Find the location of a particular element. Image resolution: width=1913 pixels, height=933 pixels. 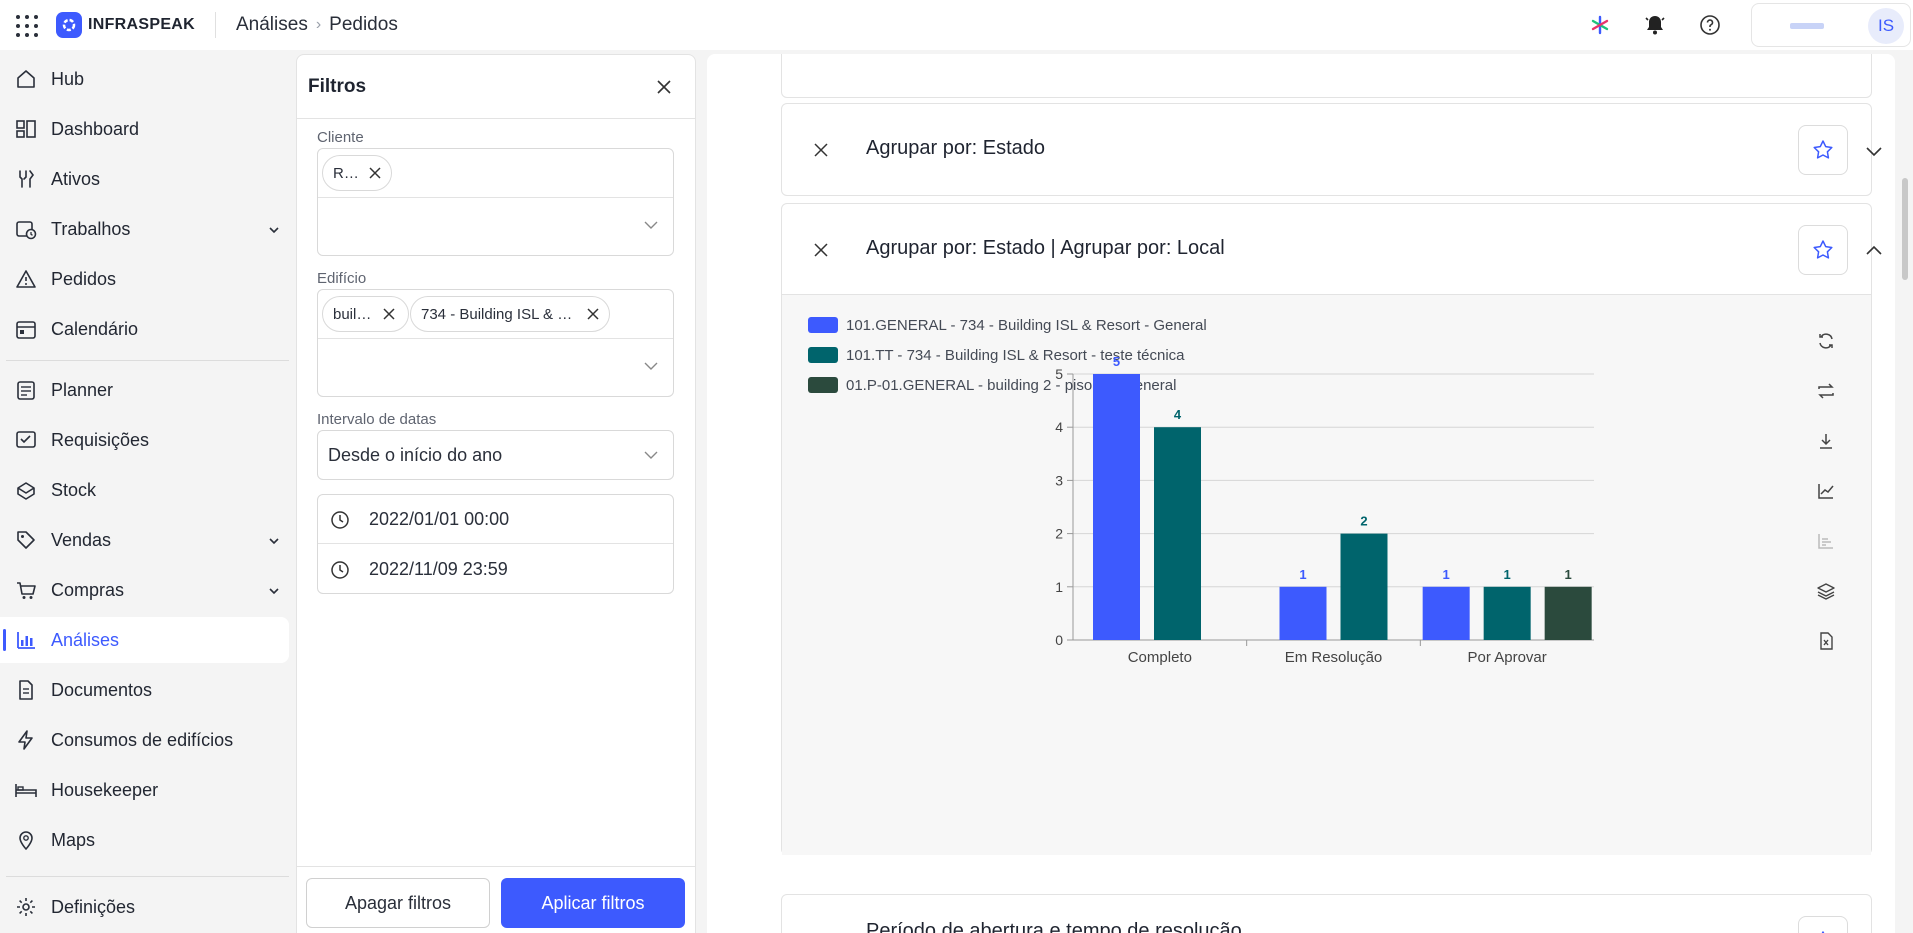

tag-icon is located at coordinates (26, 540).